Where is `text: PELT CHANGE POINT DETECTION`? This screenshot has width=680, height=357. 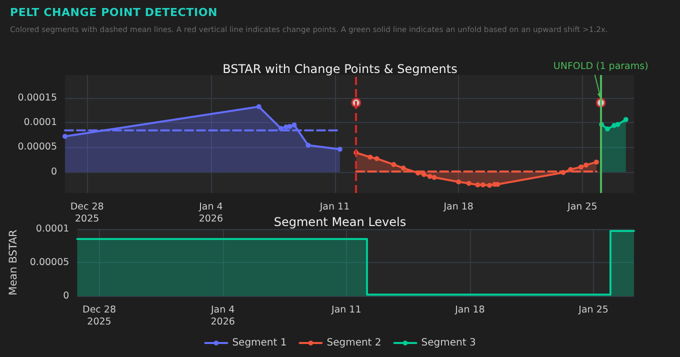 text: PELT CHANGE POINT DETECTION is located at coordinates (114, 12).